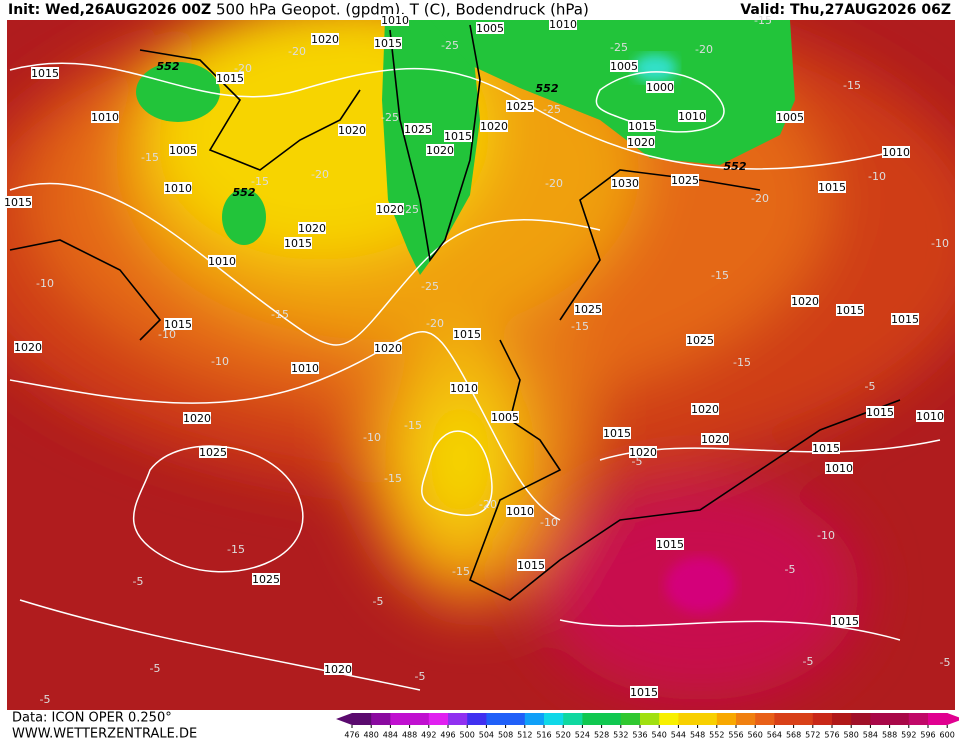  Describe the element at coordinates (870, 735) in the screenshot. I see `colorbar-tick-label: 584` at that location.